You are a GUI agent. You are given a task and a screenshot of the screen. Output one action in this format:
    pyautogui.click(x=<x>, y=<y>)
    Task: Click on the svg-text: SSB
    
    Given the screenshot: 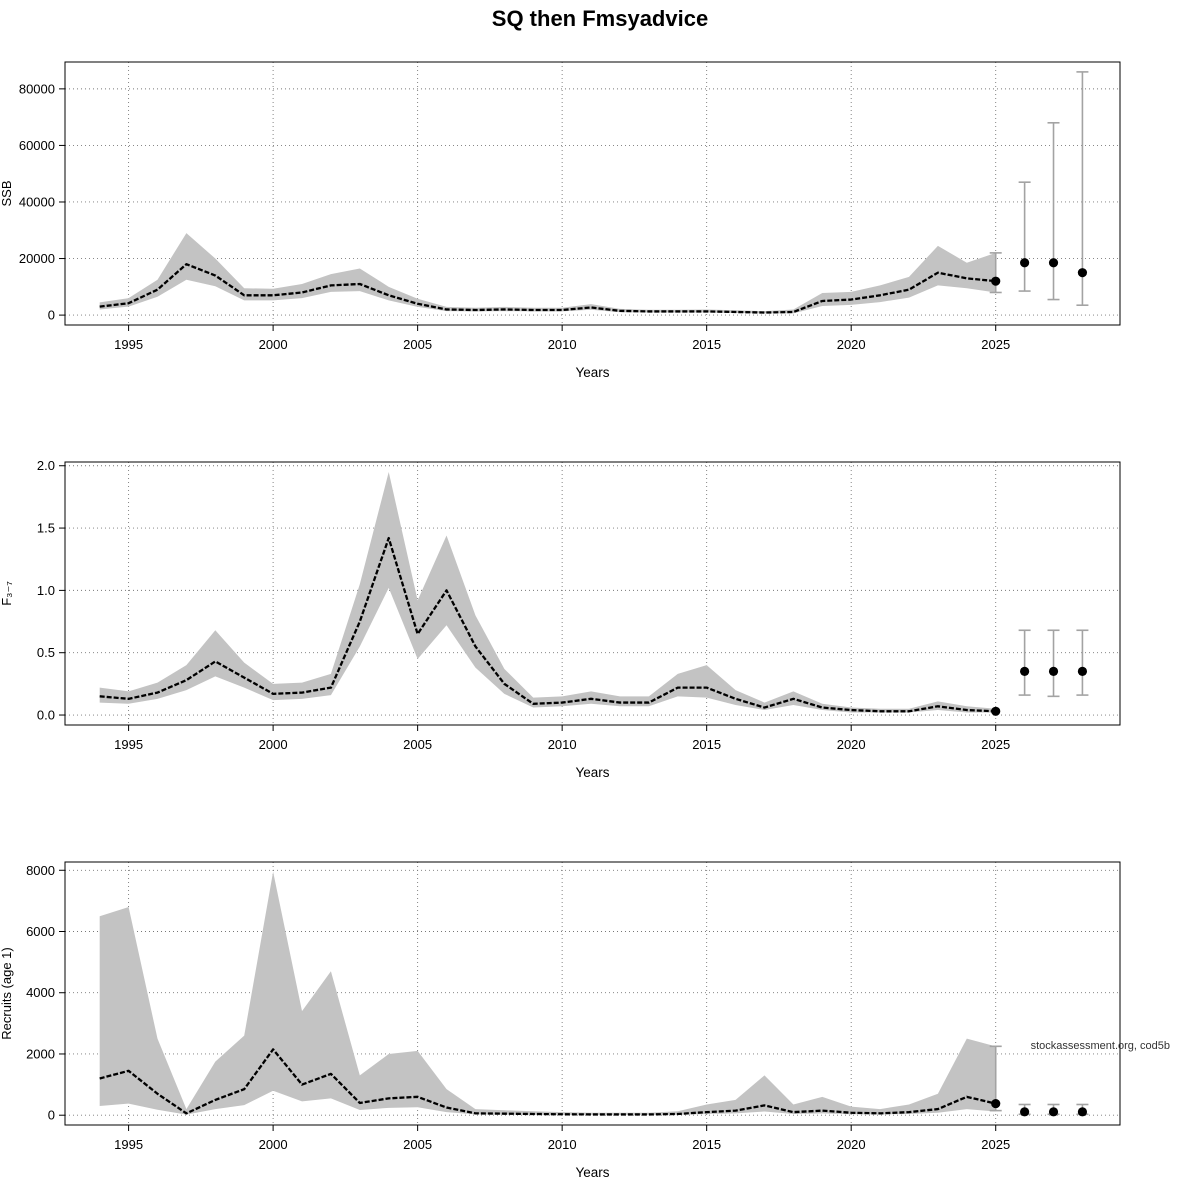 What is the action you would take?
    pyautogui.click(x=7, y=193)
    